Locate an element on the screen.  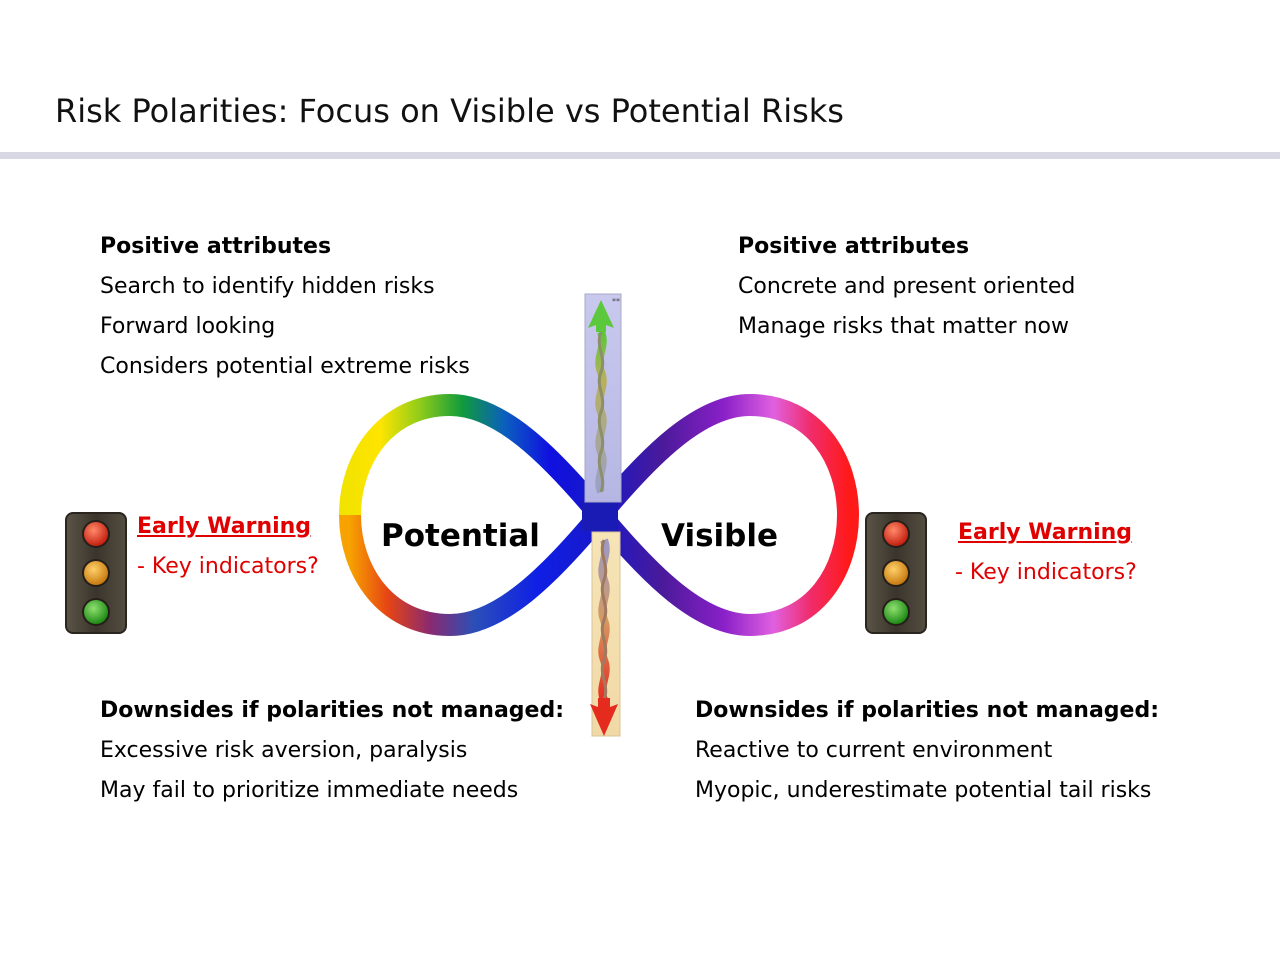
infinity-loop-icon is located at coordinates (599, 515).